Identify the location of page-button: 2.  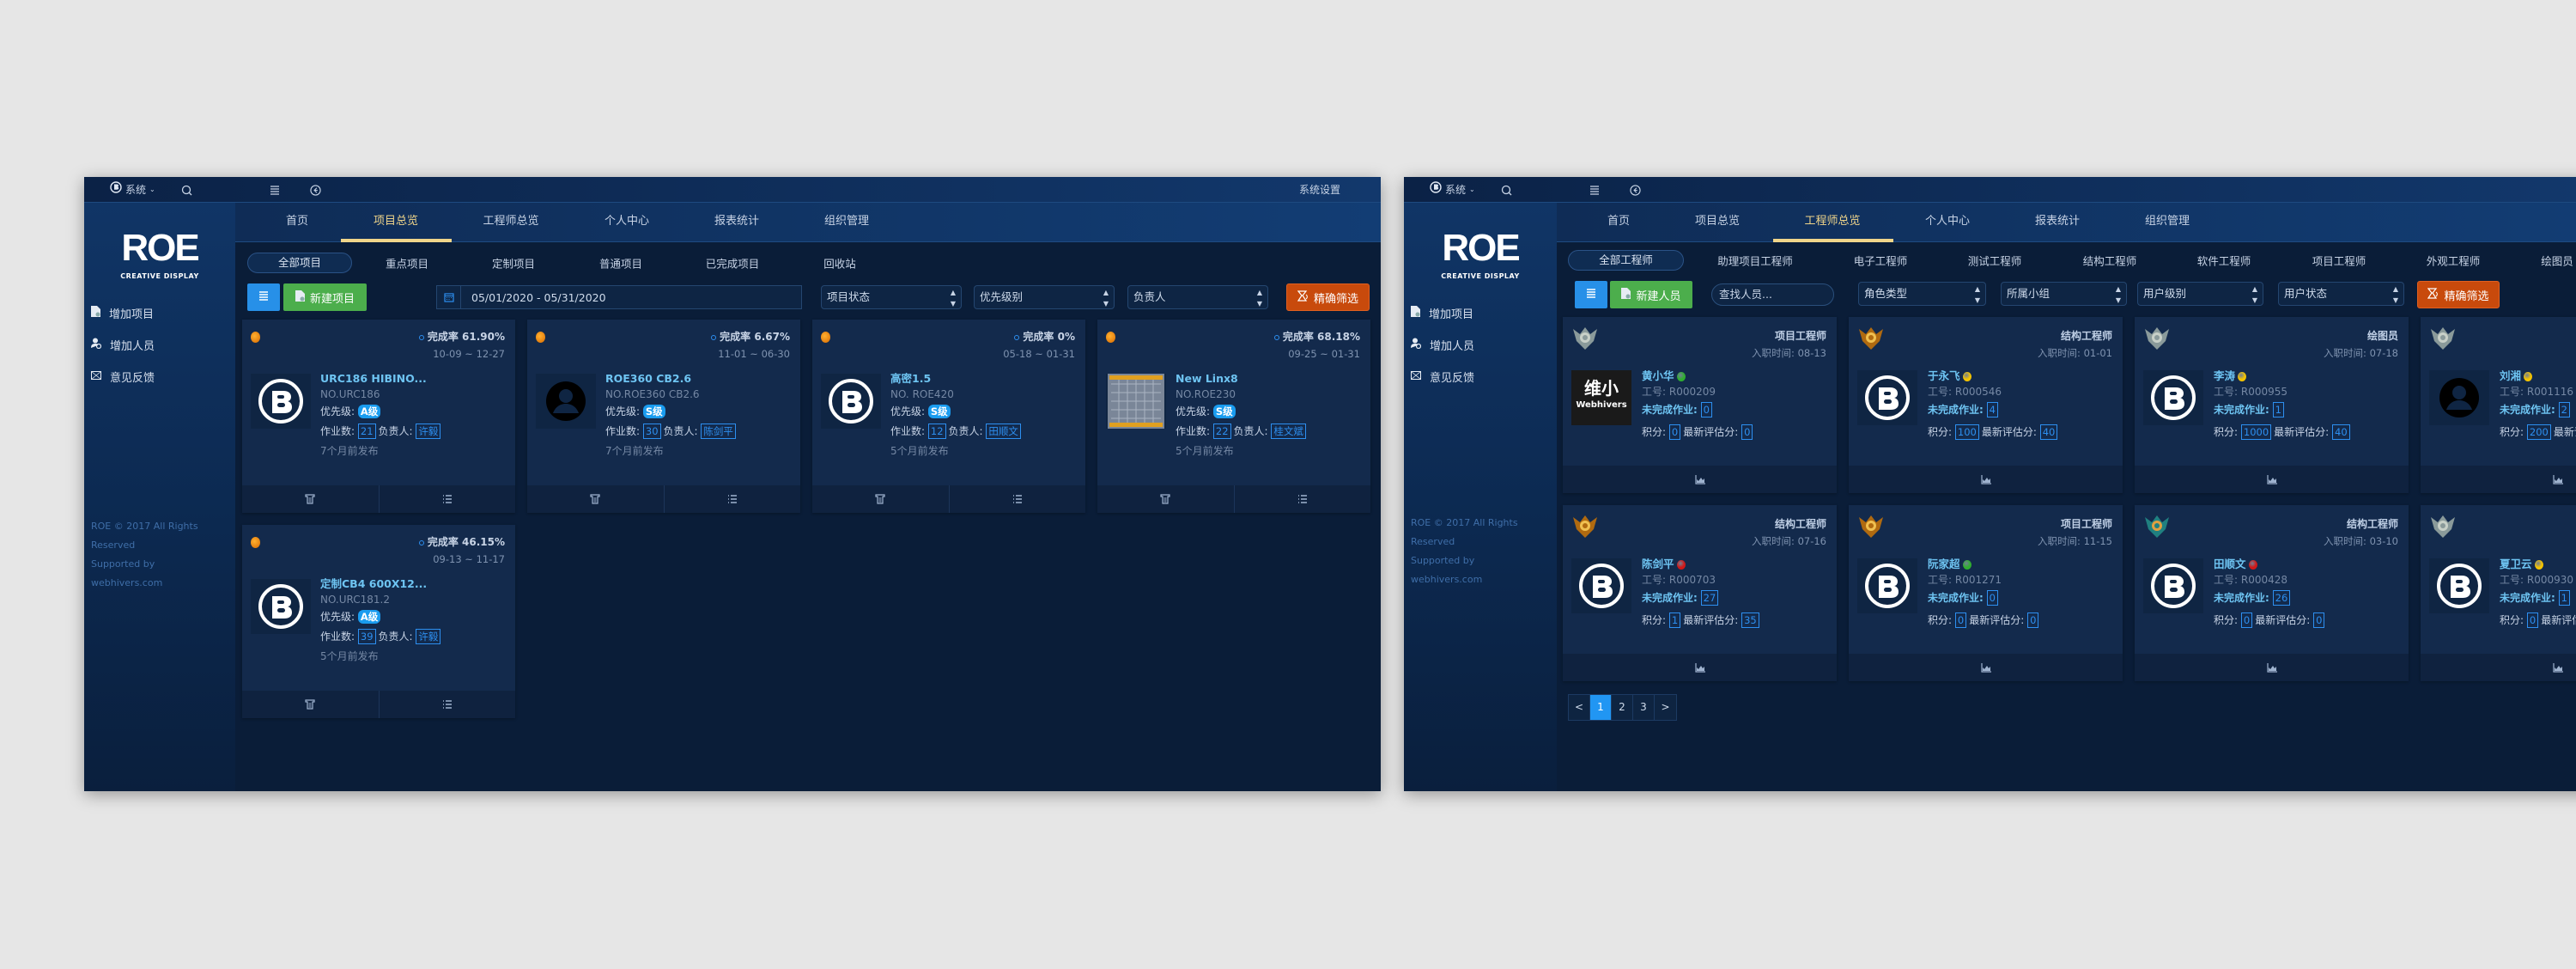
(1623, 707).